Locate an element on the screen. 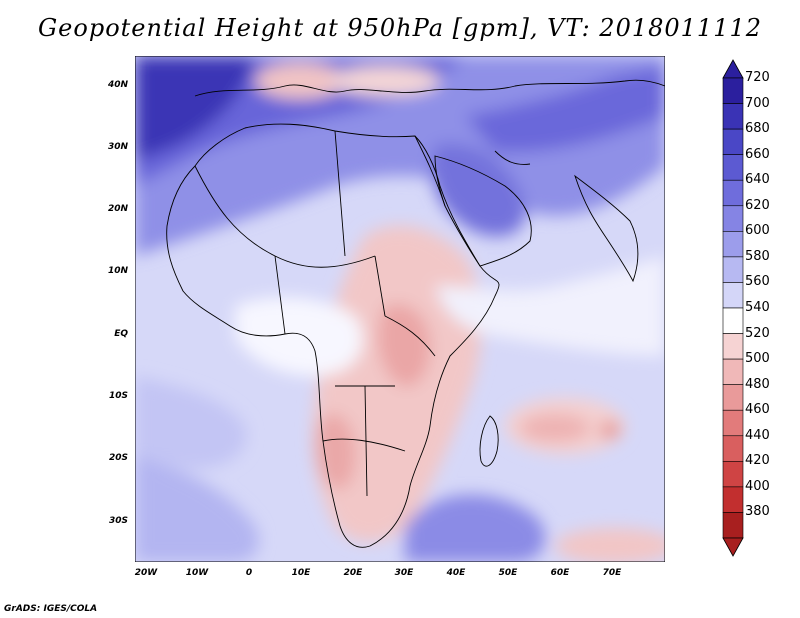 This screenshot has height=618, width=800. lat-label: 40N is located at coordinates (117, 85).